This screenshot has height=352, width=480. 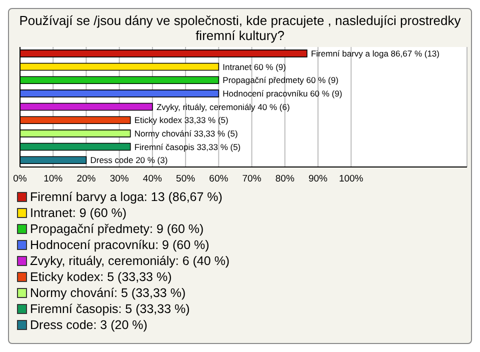 I want to click on category-label: Intranet 60 % (9), so click(x=254, y=67).